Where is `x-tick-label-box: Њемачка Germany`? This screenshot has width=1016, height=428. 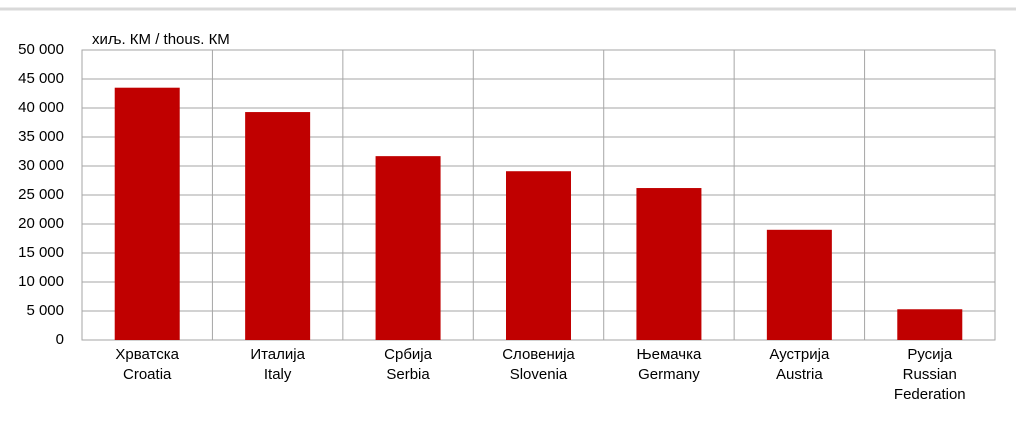 x-tick-label-box: Њемачка Germany is located at coordinates (669, 365).